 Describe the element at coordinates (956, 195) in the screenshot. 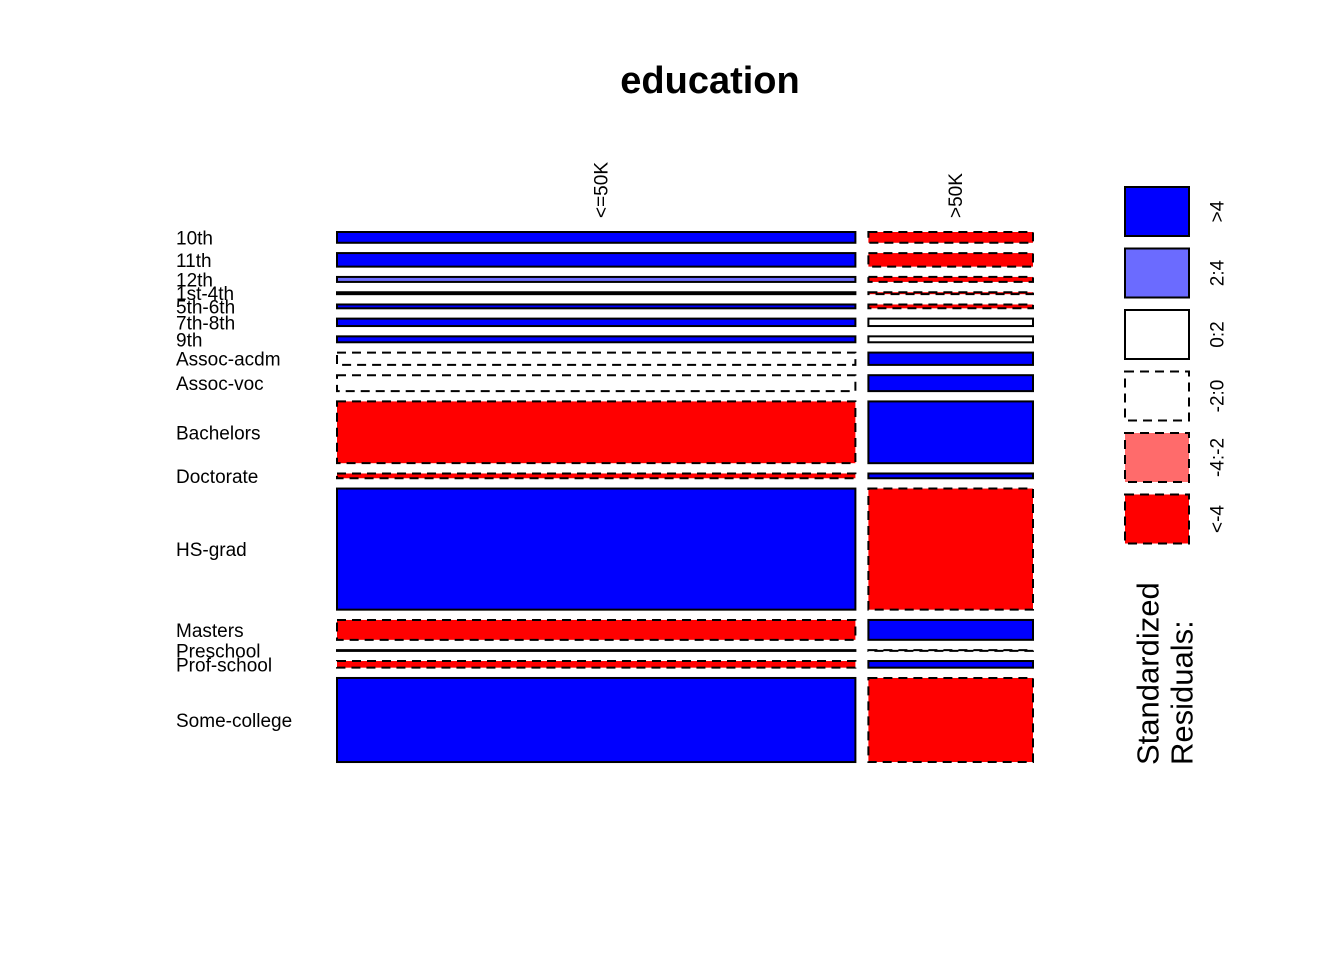

I see `column-label: >50K` at that location.